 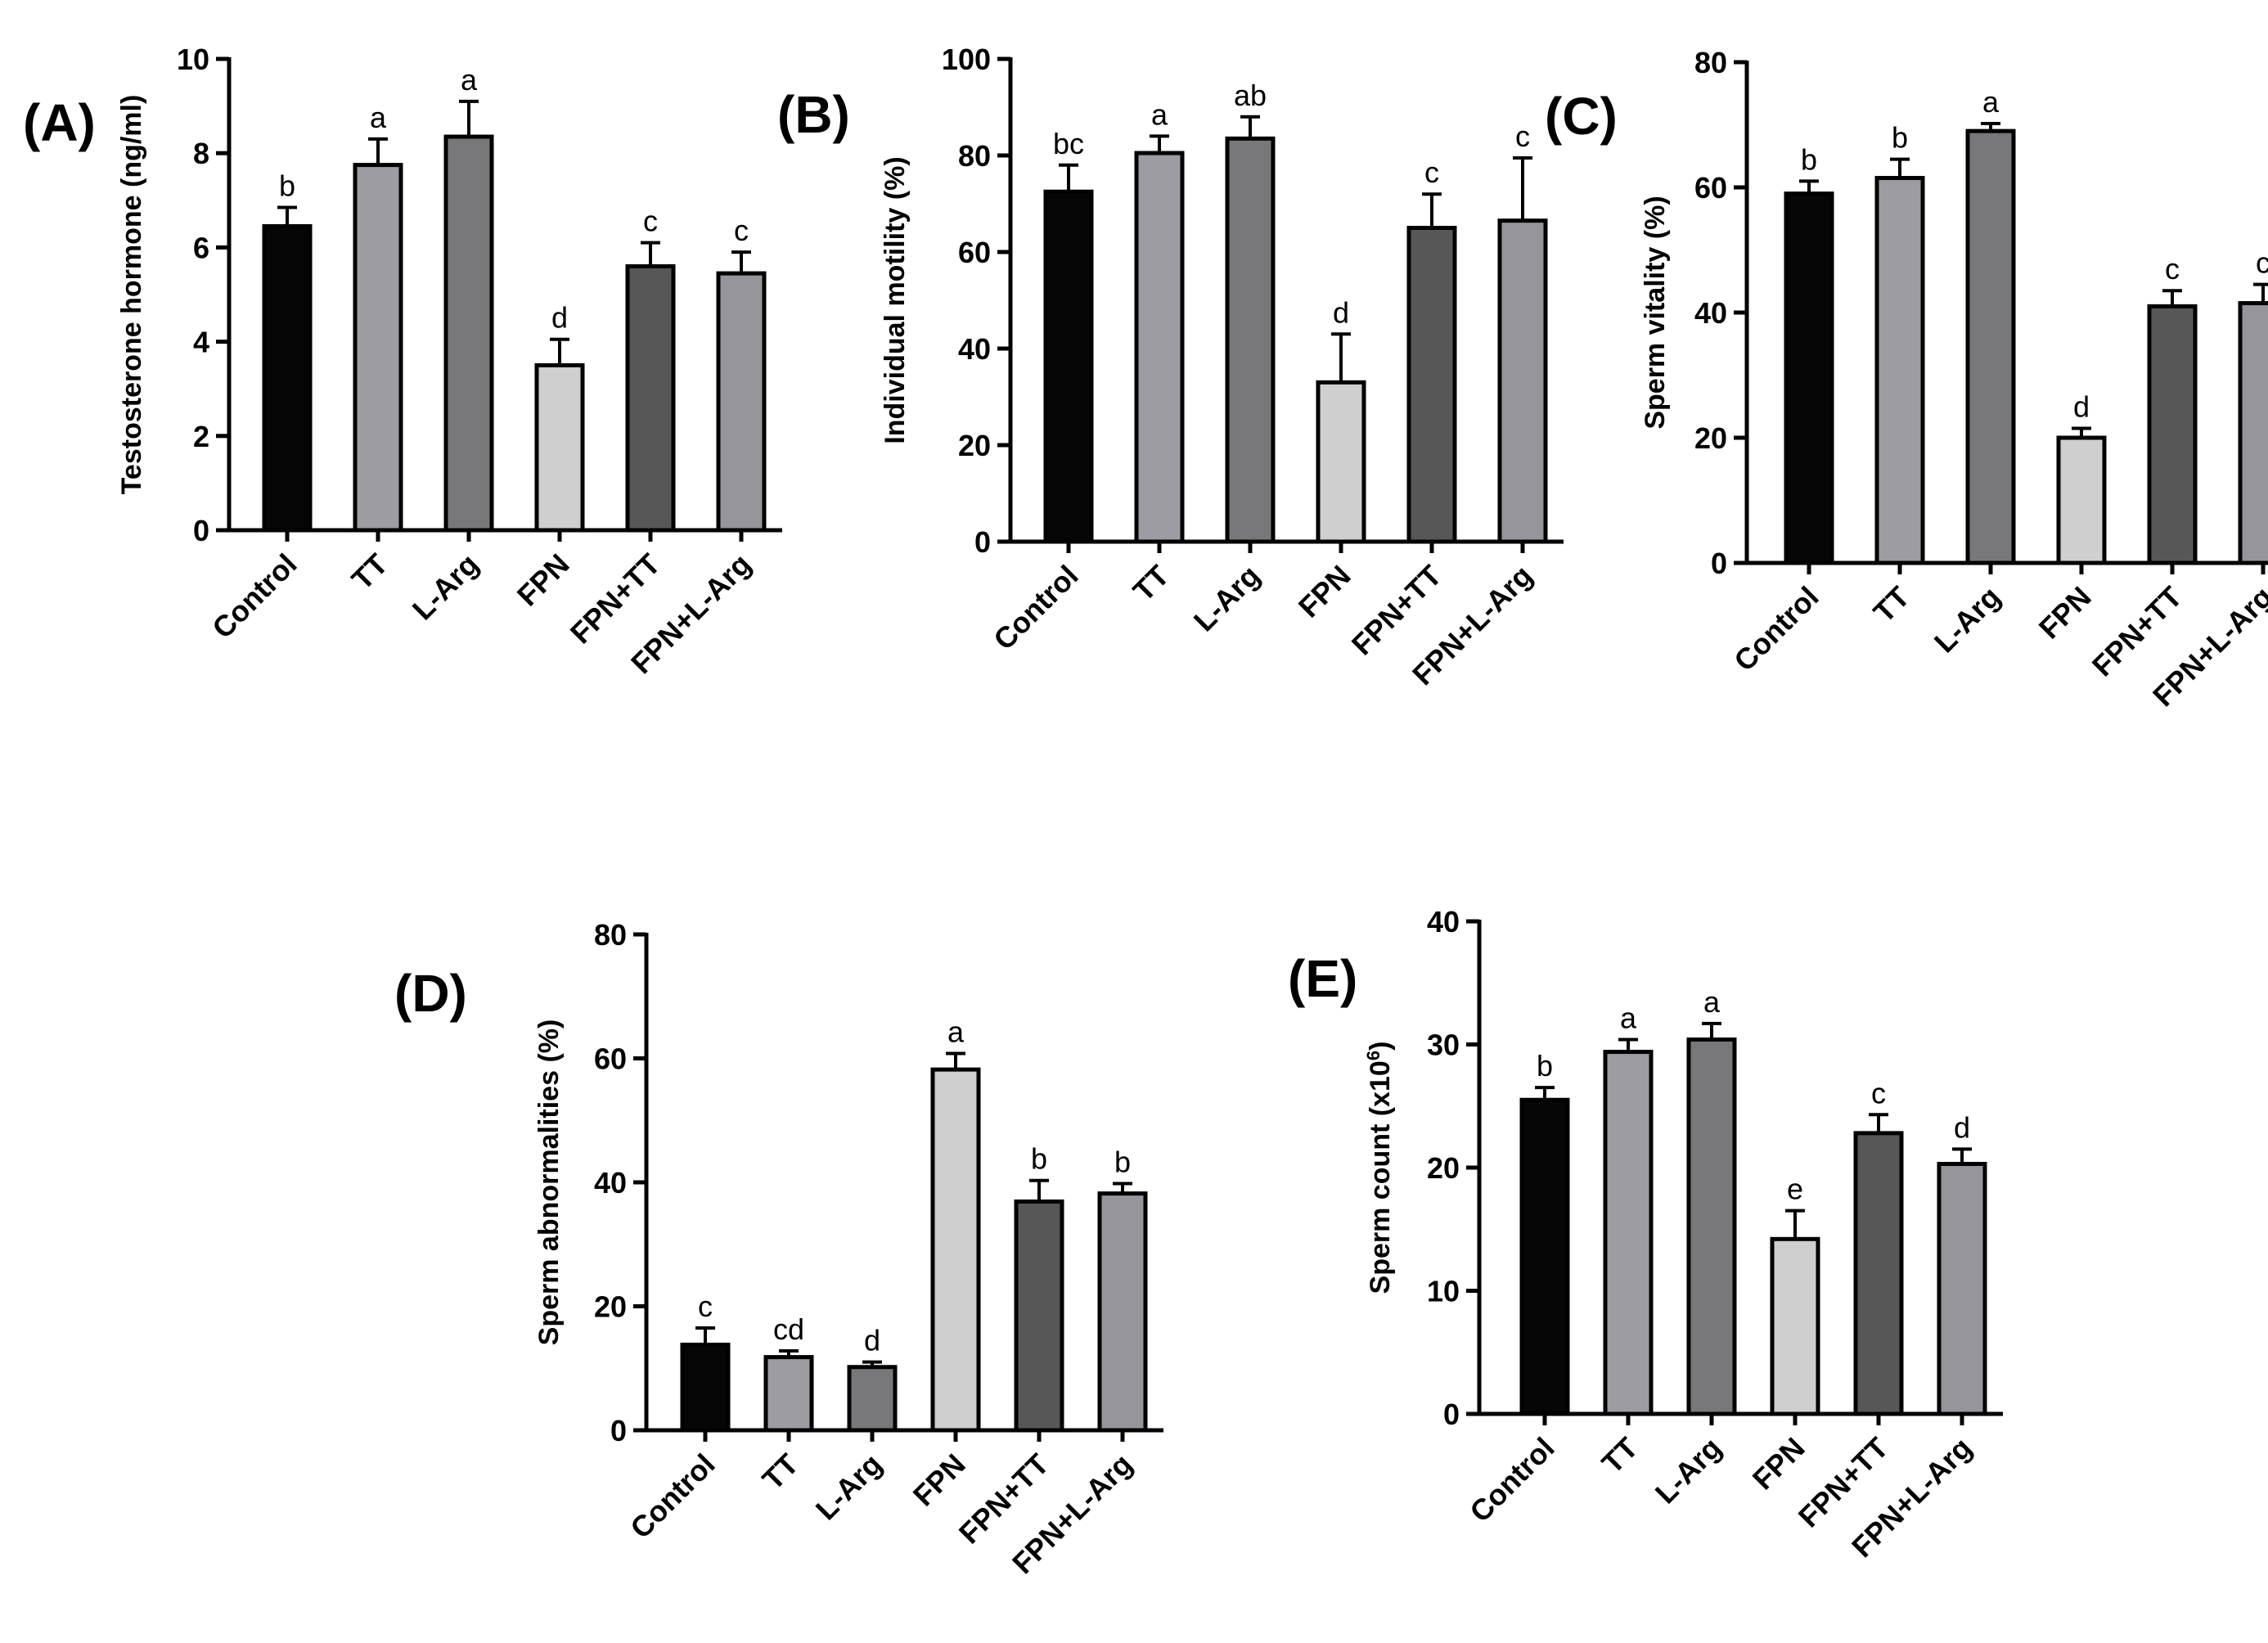 I want to click on panel-label: (B), so click(x=814, y=114).